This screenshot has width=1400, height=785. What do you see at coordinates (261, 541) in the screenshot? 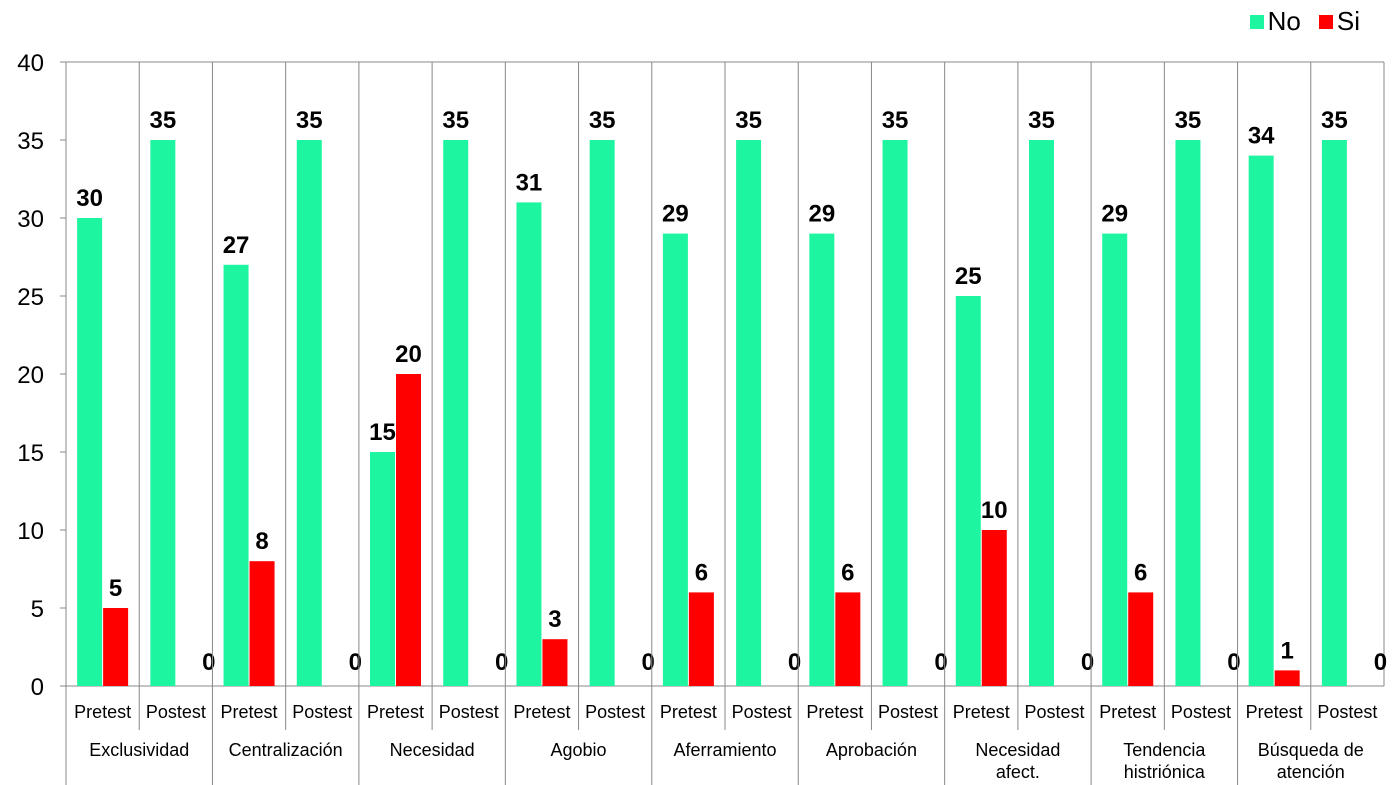
I see `data-label-si: 8` at bounding box center [261, 541].